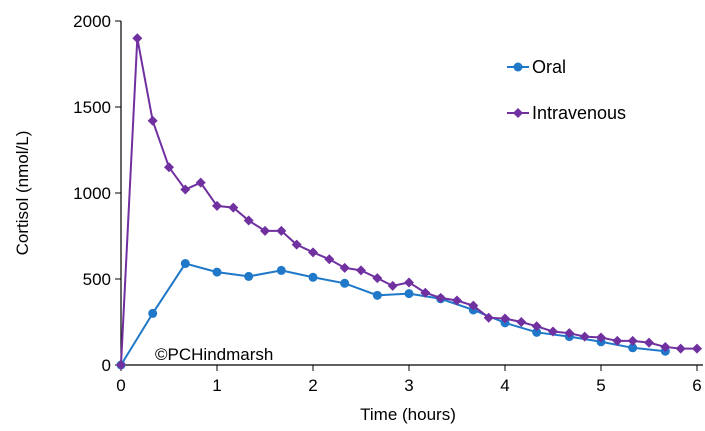 Image resolution: width=705 pixels, height=431 pixels. What do you see at coordinates (579, 113) in the screenshot?
I see `legend-label-intravenous: Intravenous` at bounding box center [579, 113].